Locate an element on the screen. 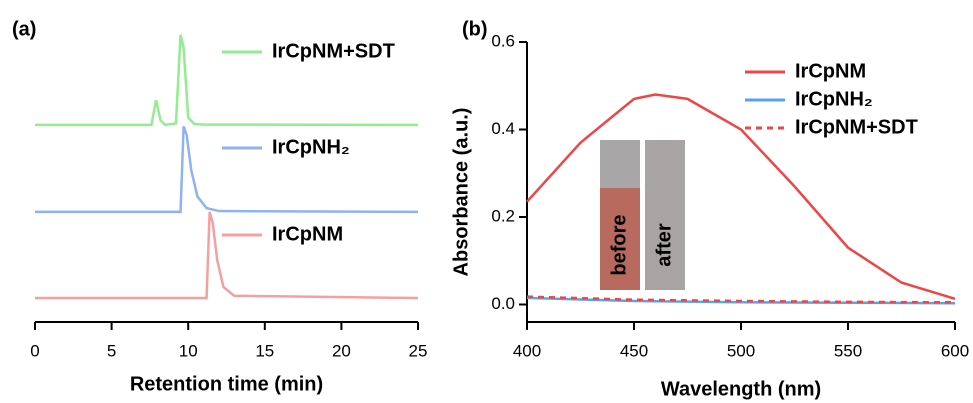  y-axis-label: Absorbance (a.u.) is located at coordinates (461, 192).